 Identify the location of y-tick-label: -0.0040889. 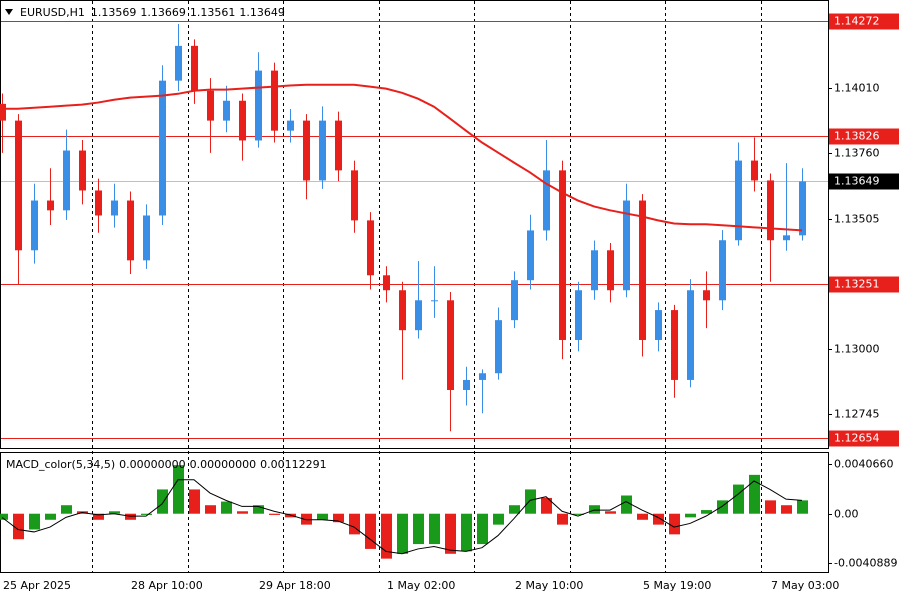
(865, 563).